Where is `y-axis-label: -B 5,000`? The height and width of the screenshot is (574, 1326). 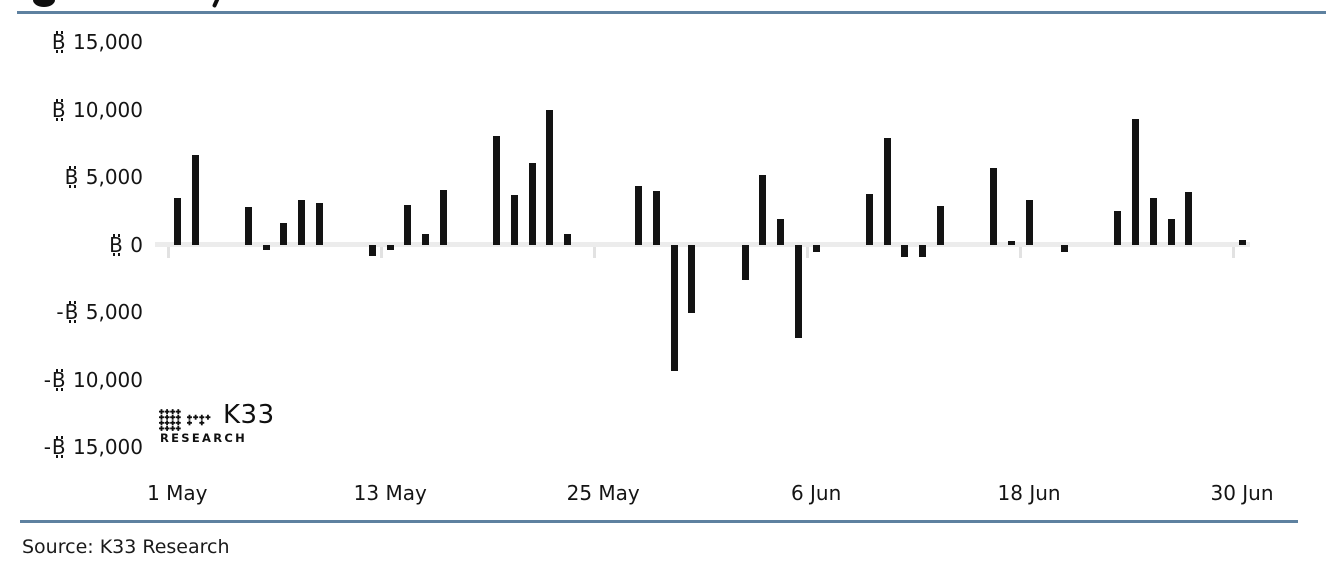 y-axis-label: -B 5,000 is located at coordinates (71, 312).